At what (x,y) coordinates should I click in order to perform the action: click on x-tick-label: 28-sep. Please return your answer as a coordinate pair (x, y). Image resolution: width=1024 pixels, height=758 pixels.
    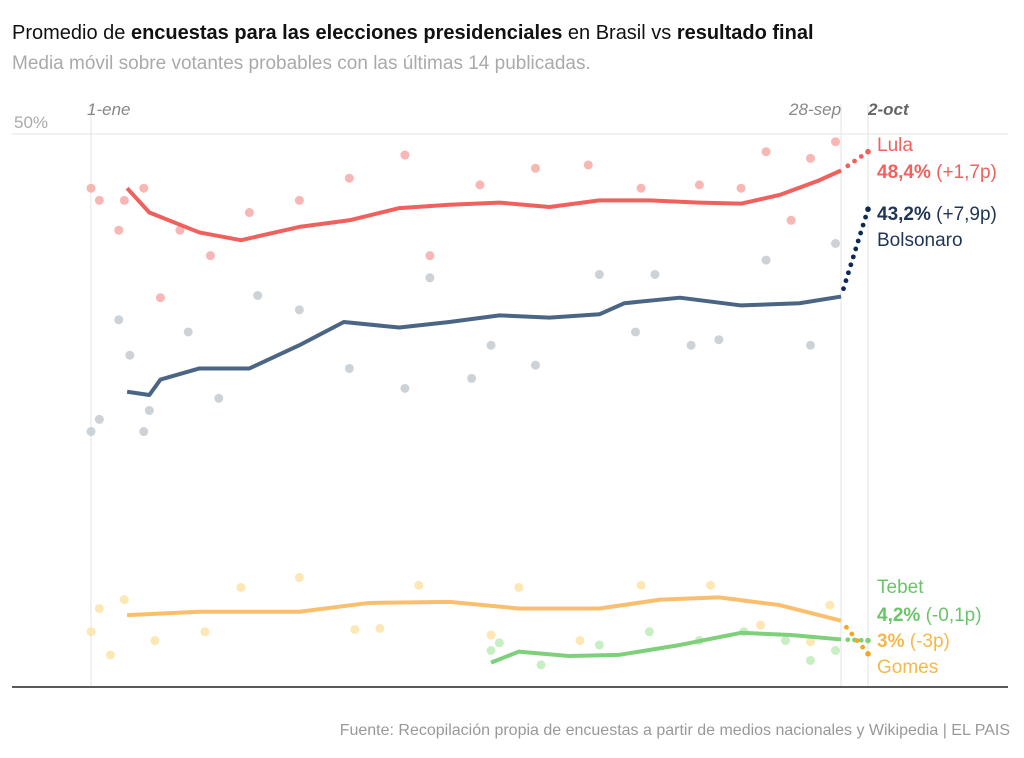
    Looking at the image, I should click on (814, 109).